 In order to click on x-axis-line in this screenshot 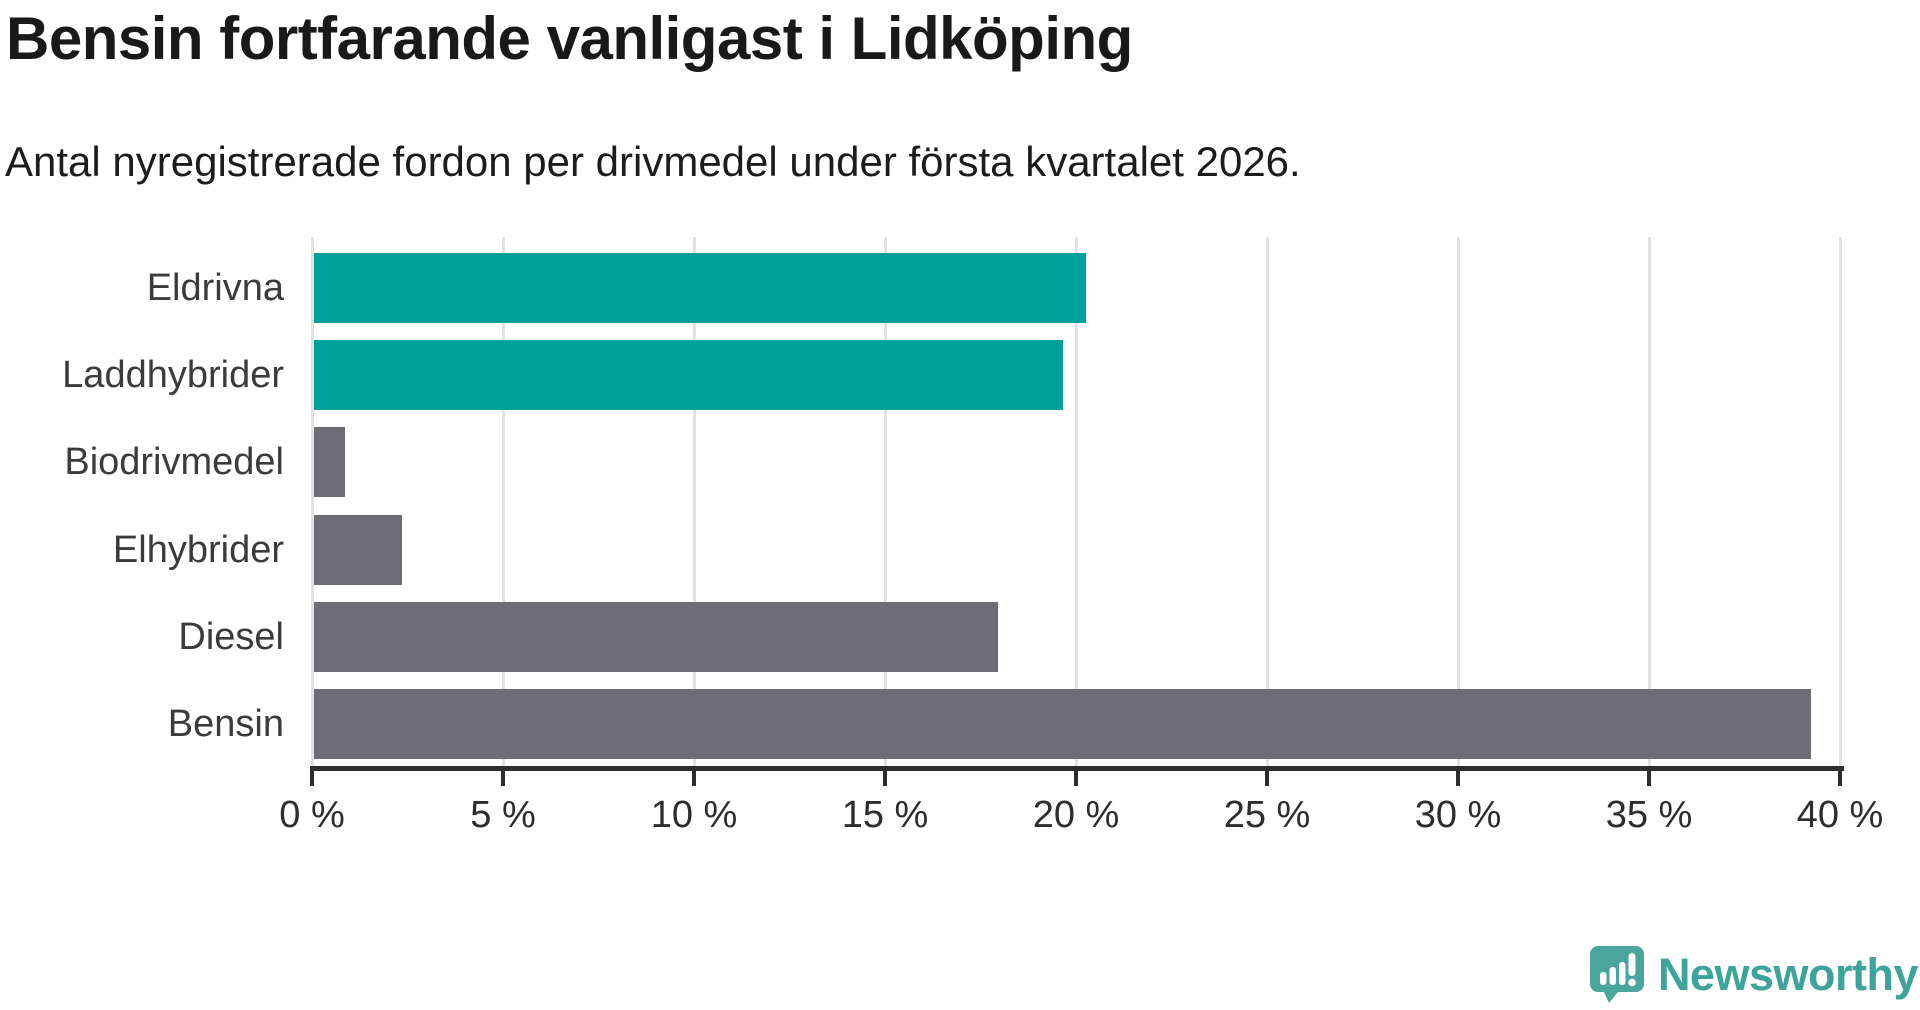, I will do `click(1077, 768)`.